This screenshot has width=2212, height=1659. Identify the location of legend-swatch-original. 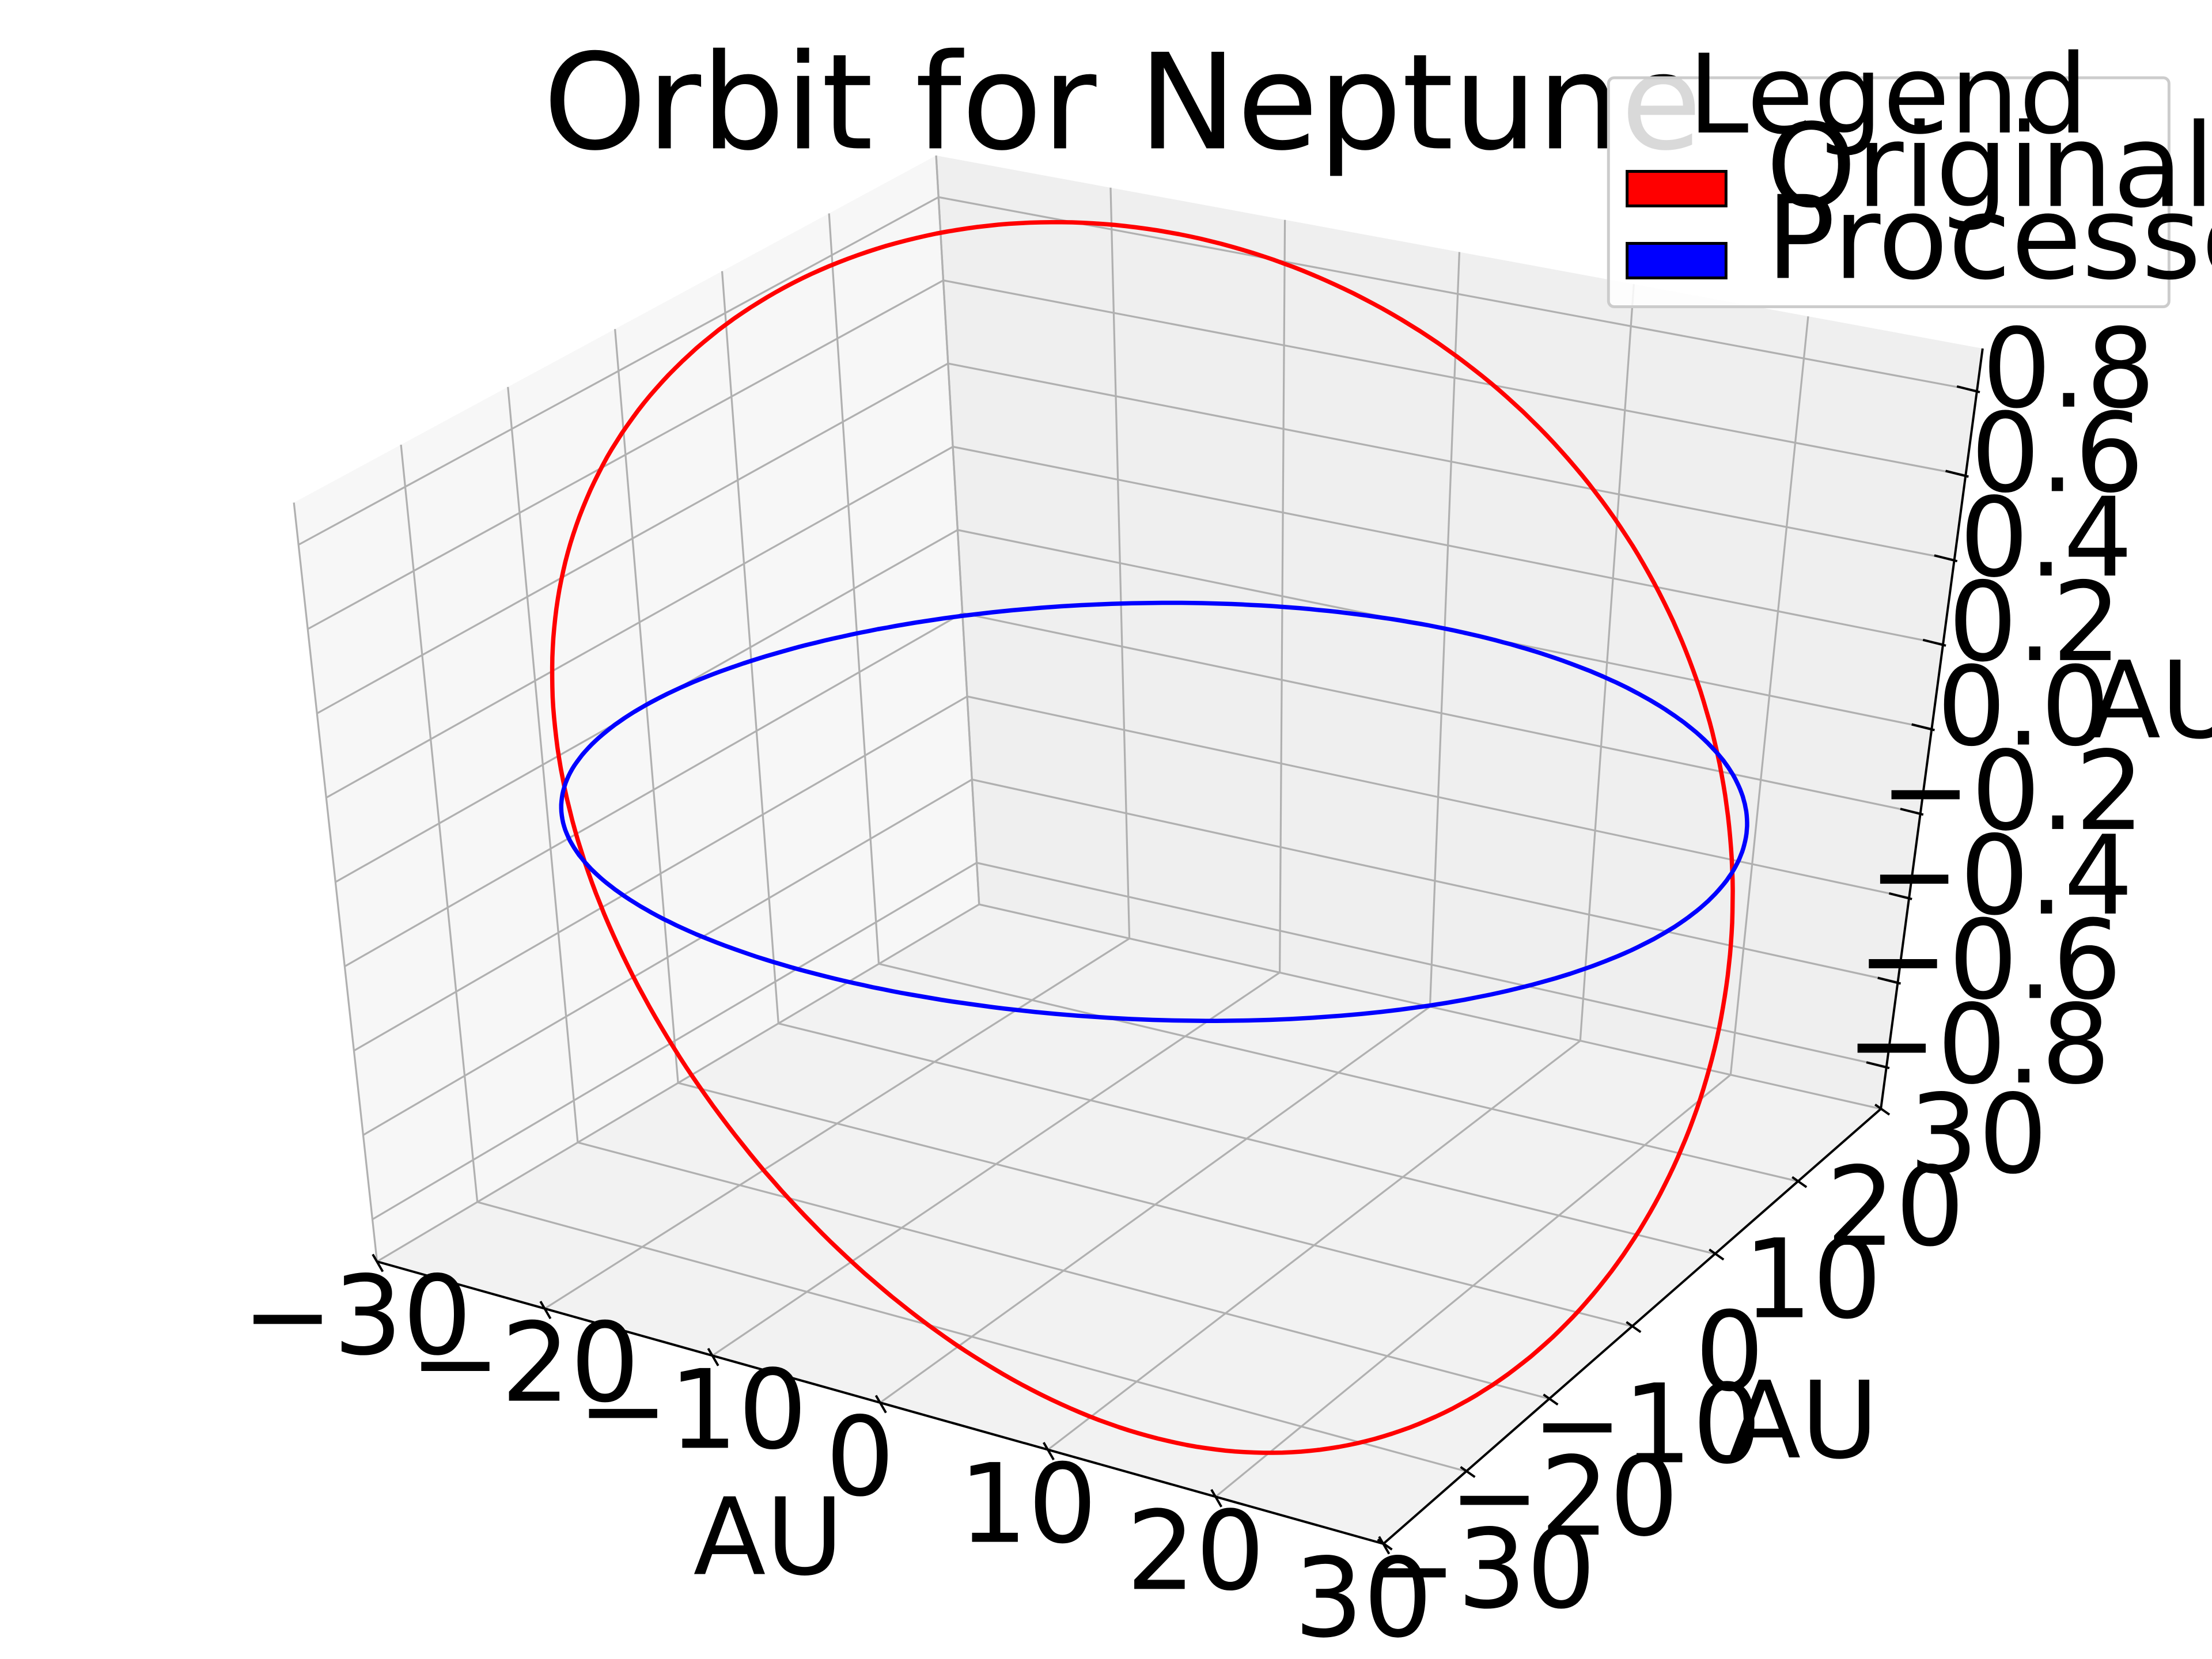
(1677, 188).